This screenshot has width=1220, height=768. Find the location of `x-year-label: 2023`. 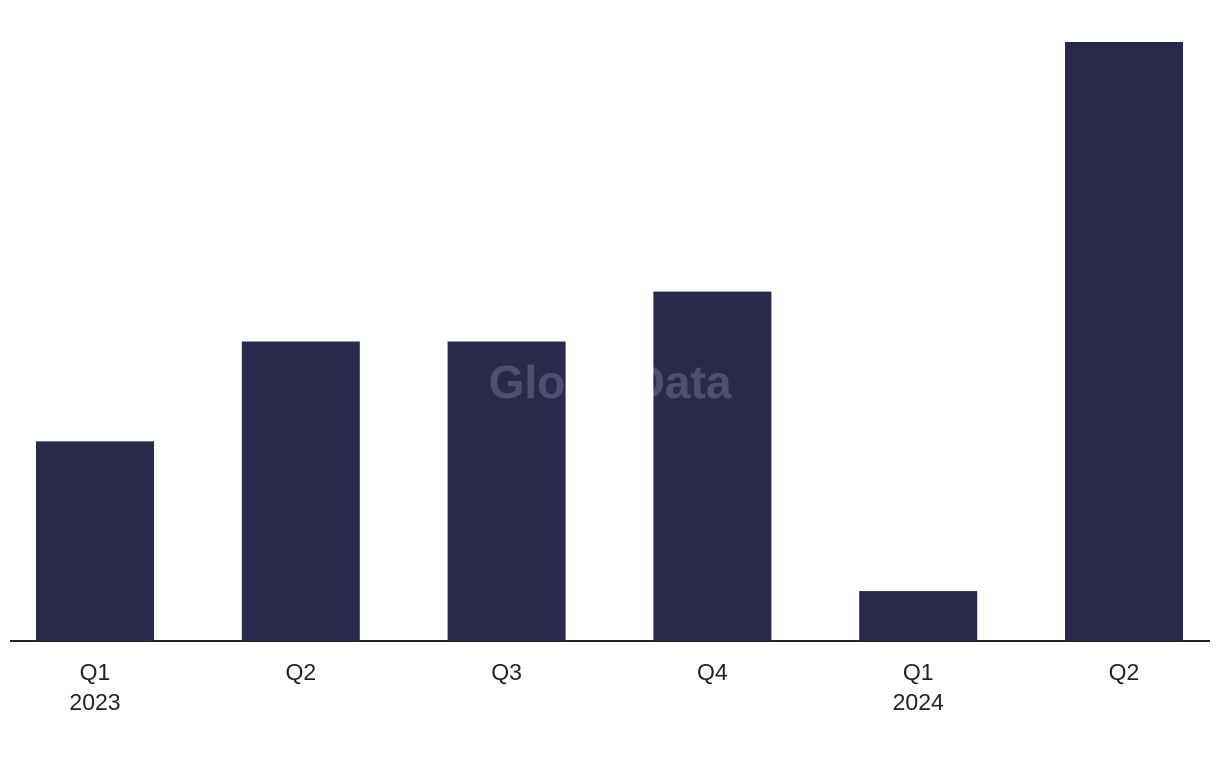

x-year-label: 2023 is located at coordinates (94, 702).